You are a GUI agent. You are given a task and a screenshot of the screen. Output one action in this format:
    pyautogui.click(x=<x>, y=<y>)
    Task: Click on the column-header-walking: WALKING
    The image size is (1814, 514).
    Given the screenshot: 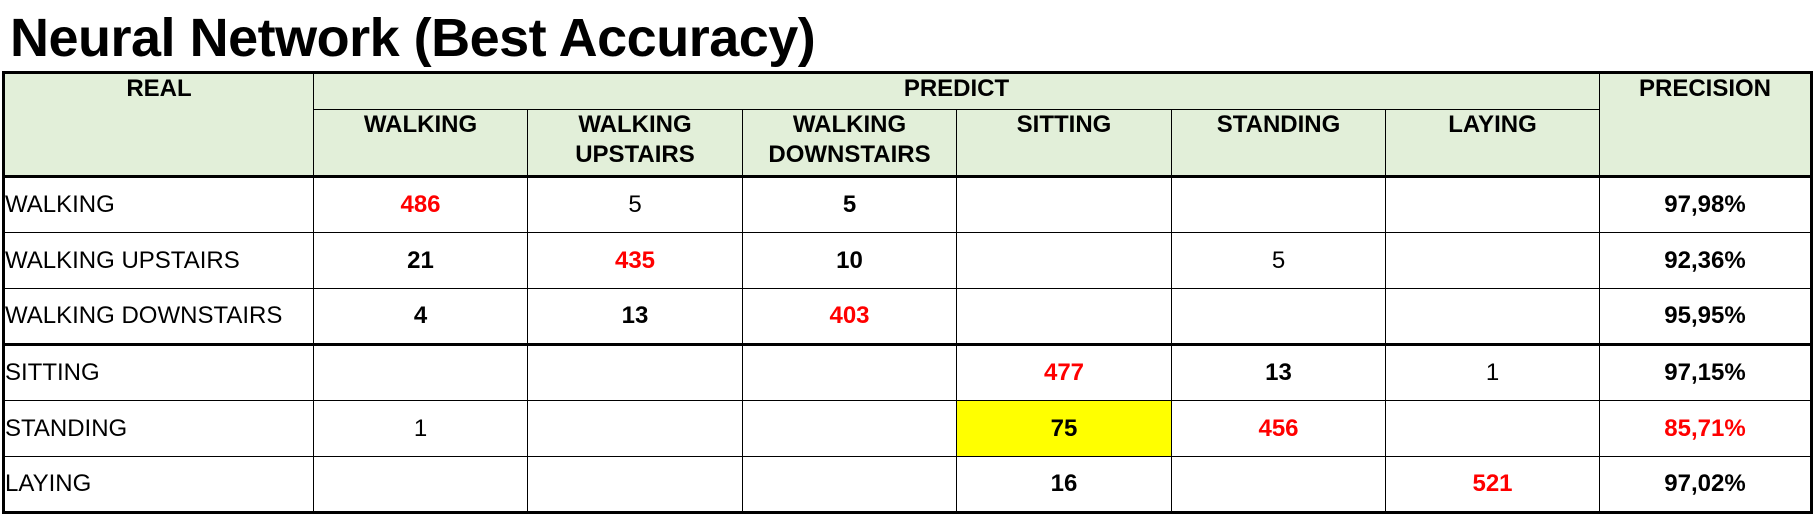 What is the action you would take?
    pyautogui.click(x=420, y=143)
    